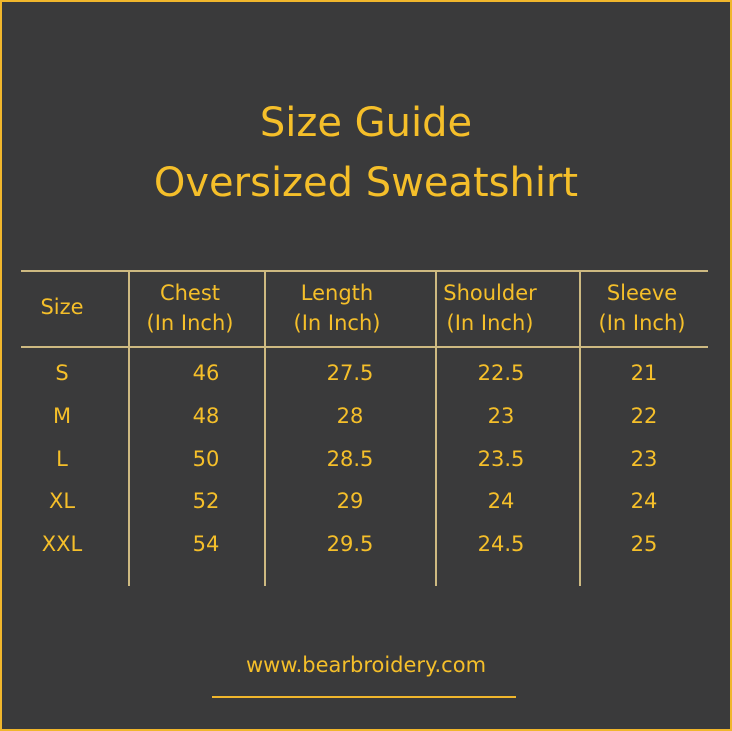 Image resolution: width=732 pixels, height=731 pixels. What do you see at coordinates (62, 544) in the screenshot?
I see `table-cell: XXL` at bounding box center [62, 544].